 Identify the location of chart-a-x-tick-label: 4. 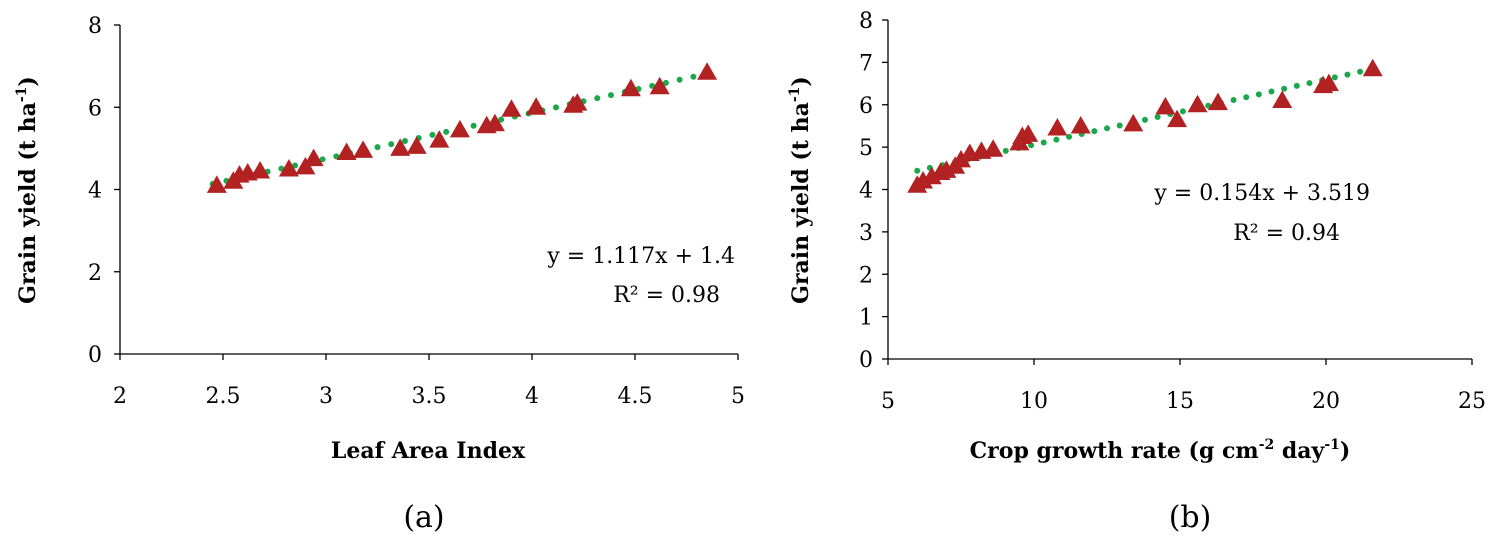
(532, 396).